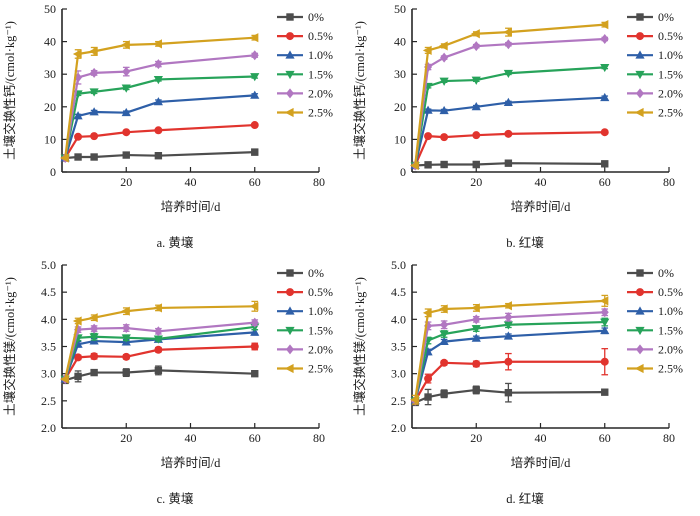 The image size is (700, 516). Describe the element at coordinates (398, 347) in the screenshot. I see `y-tick-label: 3.5` at that location.